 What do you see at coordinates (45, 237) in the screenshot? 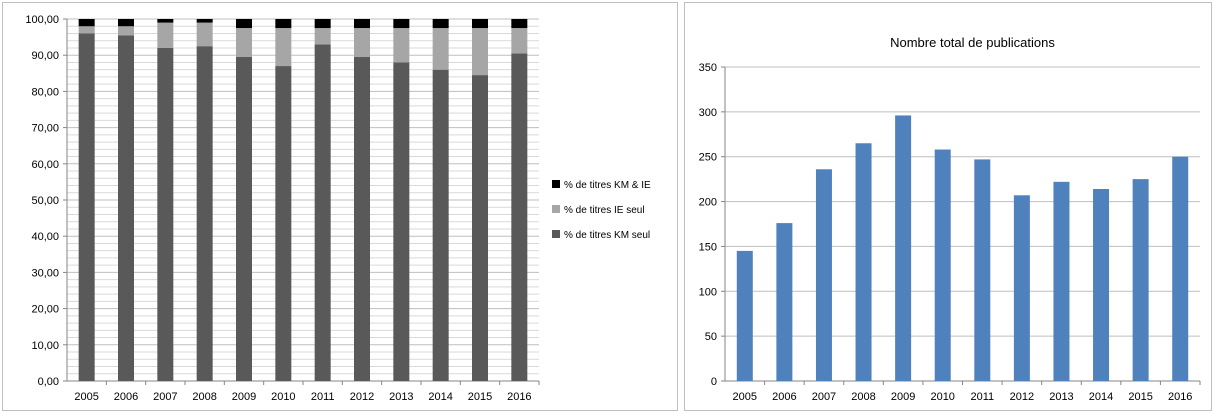
I see `y-tick-label: 40,00` at bounding box center [45, 237].